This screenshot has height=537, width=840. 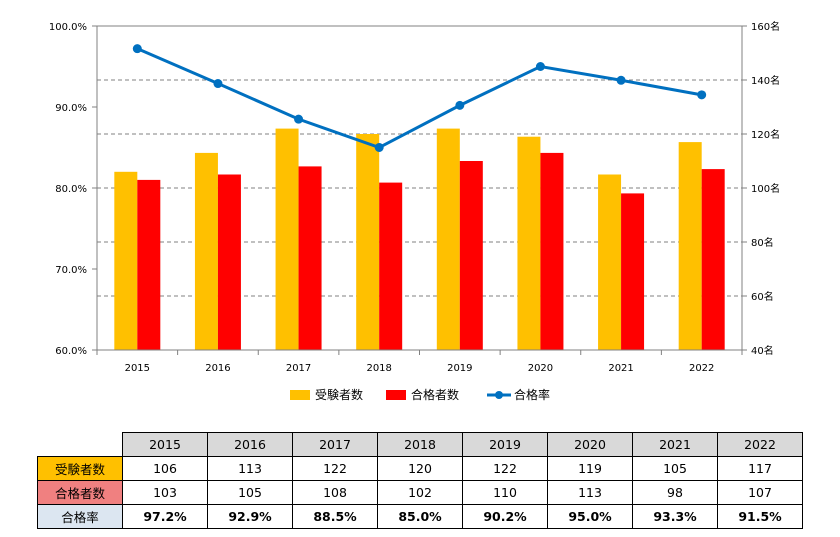 What do you see at coordinates (701, 368) in the screenshot?
I see `x-tick-label: 2022` at bounding box center [701, 368].